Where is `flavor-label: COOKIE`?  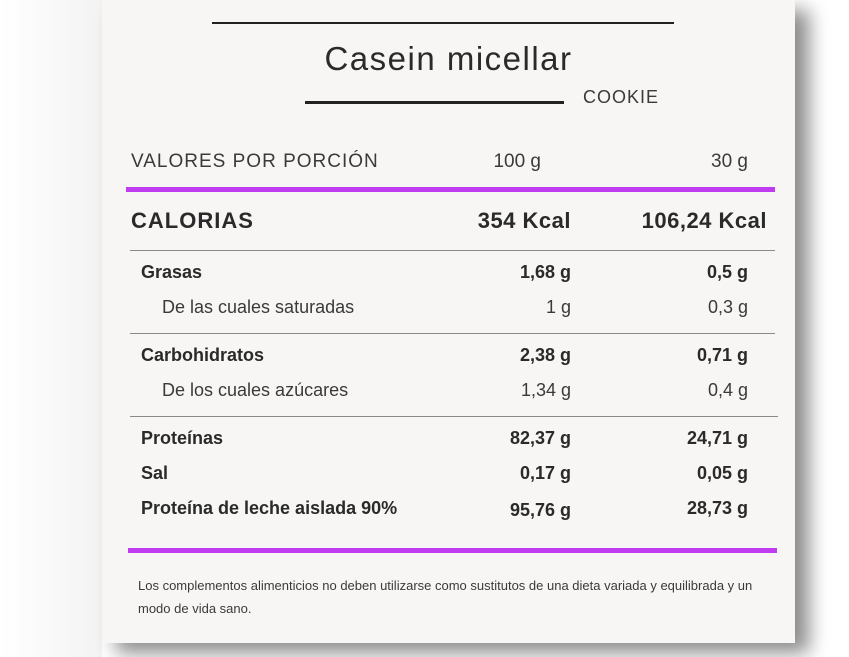 flavor-label: COOKIE is located at coordinates (621, 97).